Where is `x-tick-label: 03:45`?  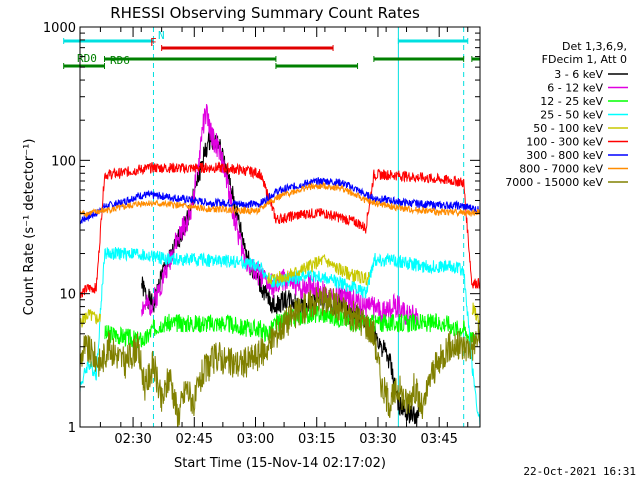 x-tick-label: 03:45 is located at coordinates (438, 439).